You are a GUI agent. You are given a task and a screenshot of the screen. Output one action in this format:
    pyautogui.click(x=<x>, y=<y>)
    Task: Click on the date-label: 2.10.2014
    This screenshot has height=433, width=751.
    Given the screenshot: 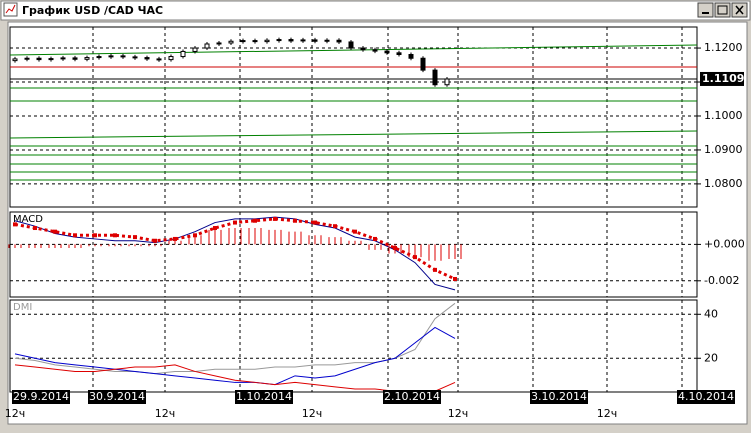 What is the action you would take?
    pyautogui.click(x=412, y=396)
    